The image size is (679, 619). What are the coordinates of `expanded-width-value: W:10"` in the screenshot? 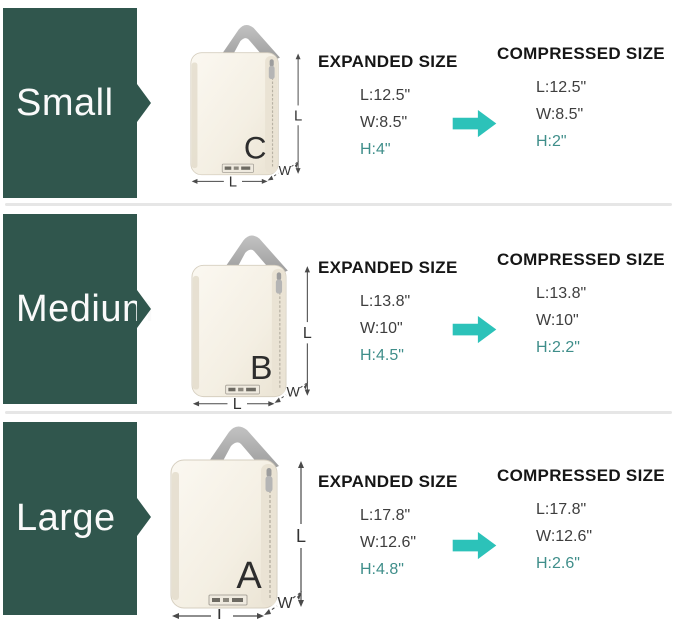 It's located at (381, 328).